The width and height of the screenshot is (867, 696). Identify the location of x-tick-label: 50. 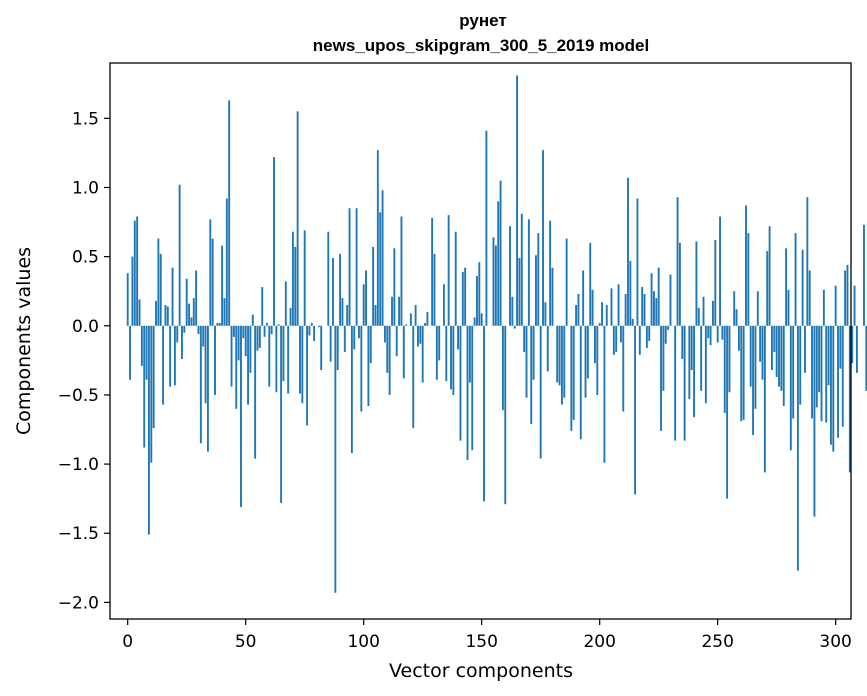
(246, 642).